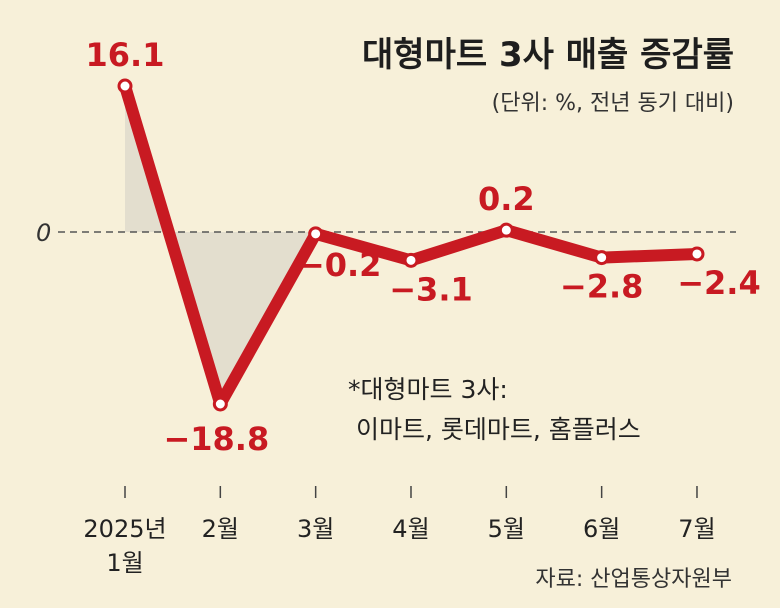  I want to click on data-label: −2.8, so click(602, 287).